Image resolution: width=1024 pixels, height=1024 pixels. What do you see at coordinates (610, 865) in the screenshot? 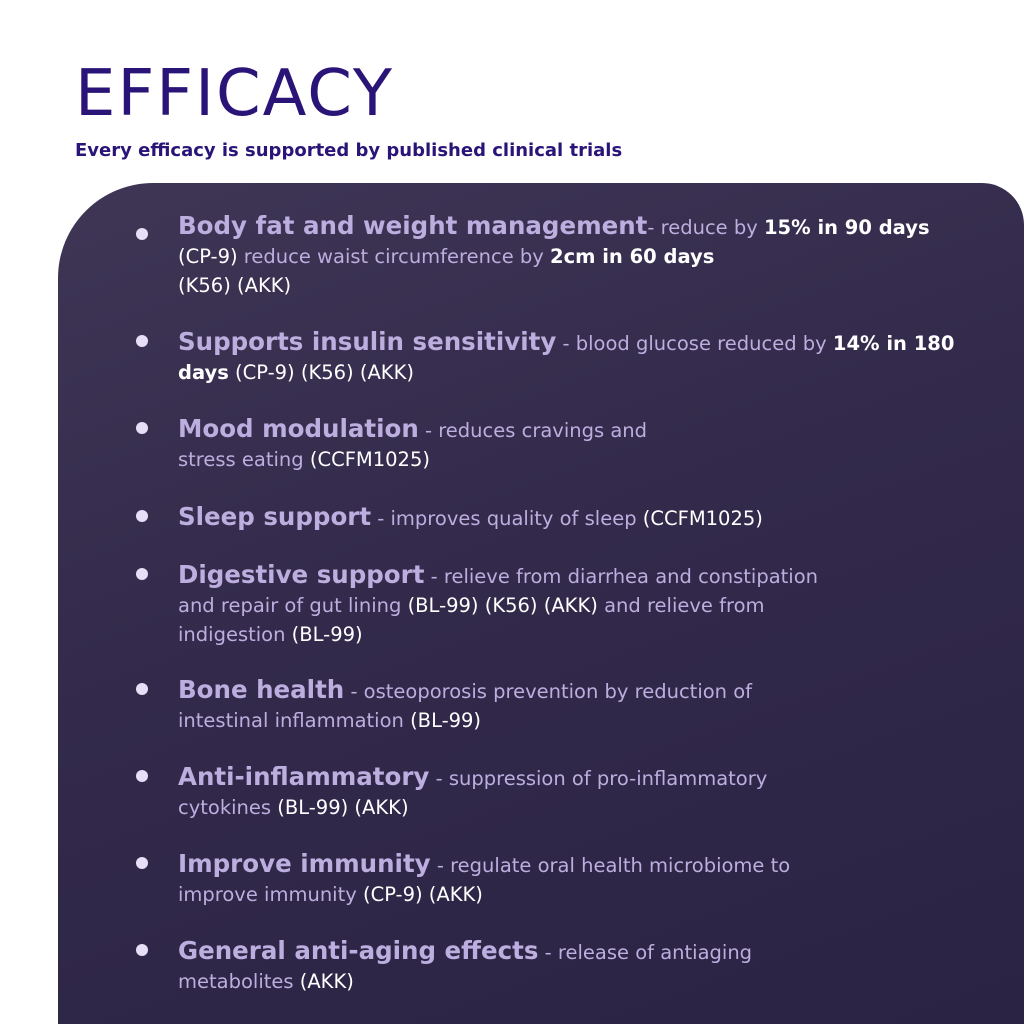
I see `item-description: - regulate oral health microbiome to` at bounding box center [610, 865].